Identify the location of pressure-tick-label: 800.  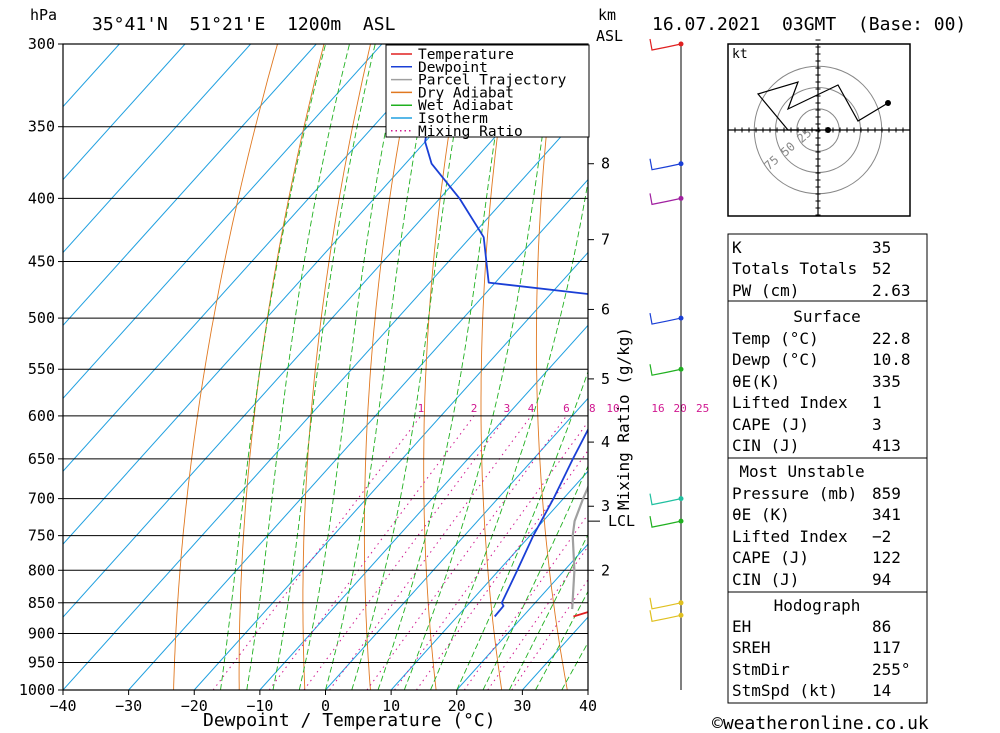
(41, 570).